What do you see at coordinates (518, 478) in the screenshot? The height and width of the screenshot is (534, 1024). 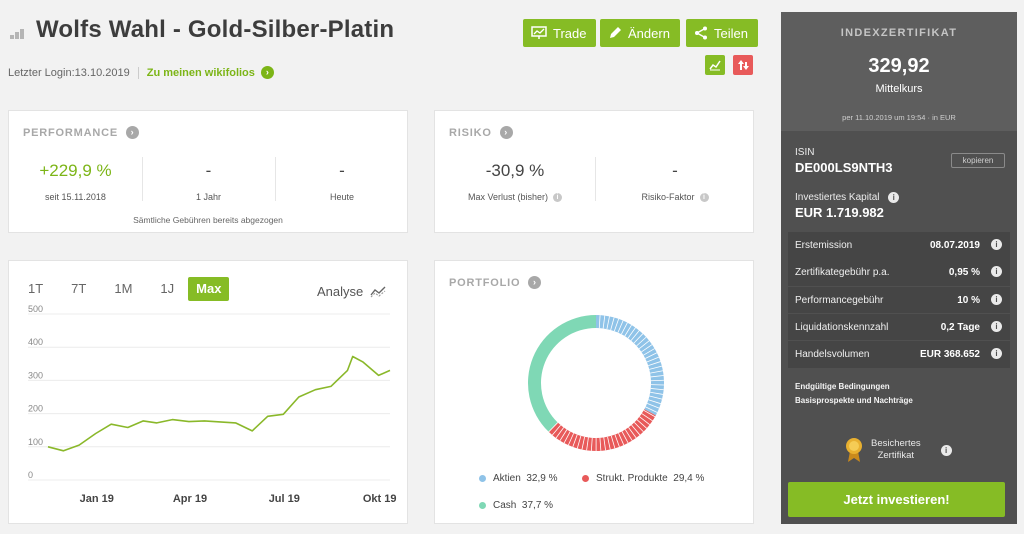 I see `legend-aktien: Aktien 32,9 %` at bounding box center [518, 478].